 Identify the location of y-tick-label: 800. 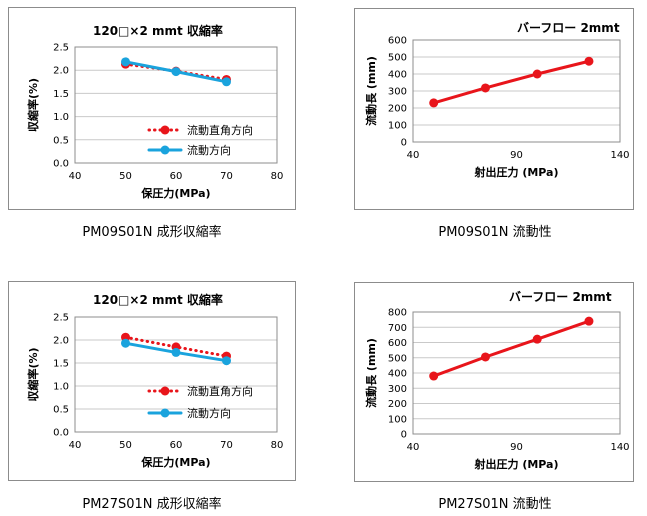
(397, 313).